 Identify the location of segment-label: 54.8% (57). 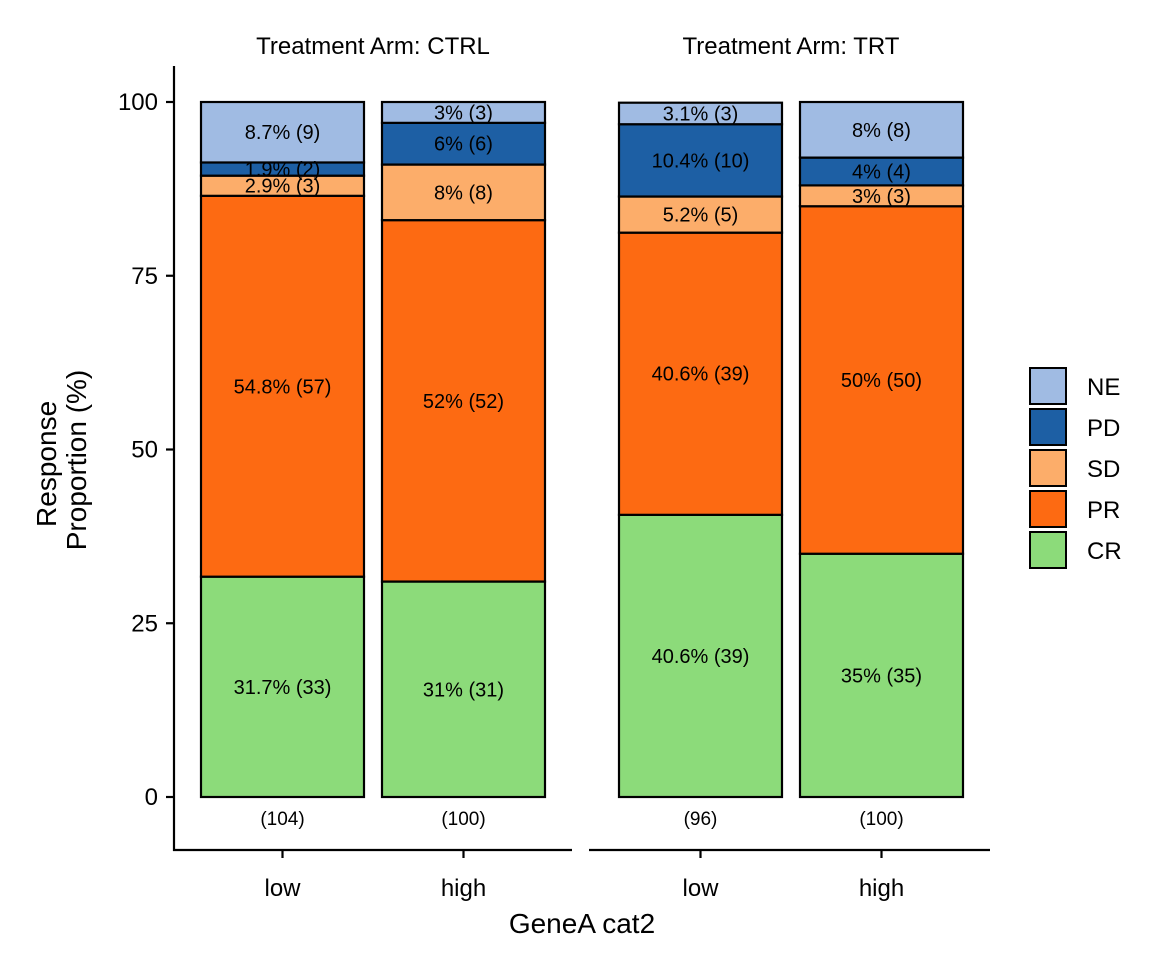
(283, 387).